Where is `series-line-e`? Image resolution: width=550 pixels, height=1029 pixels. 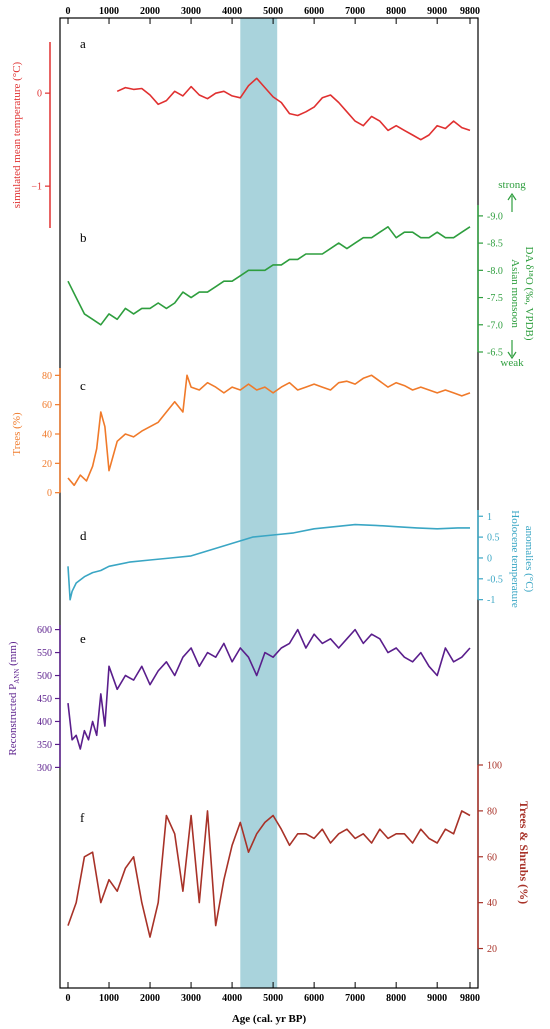
series-line-e is located at coordinates (269, 689).